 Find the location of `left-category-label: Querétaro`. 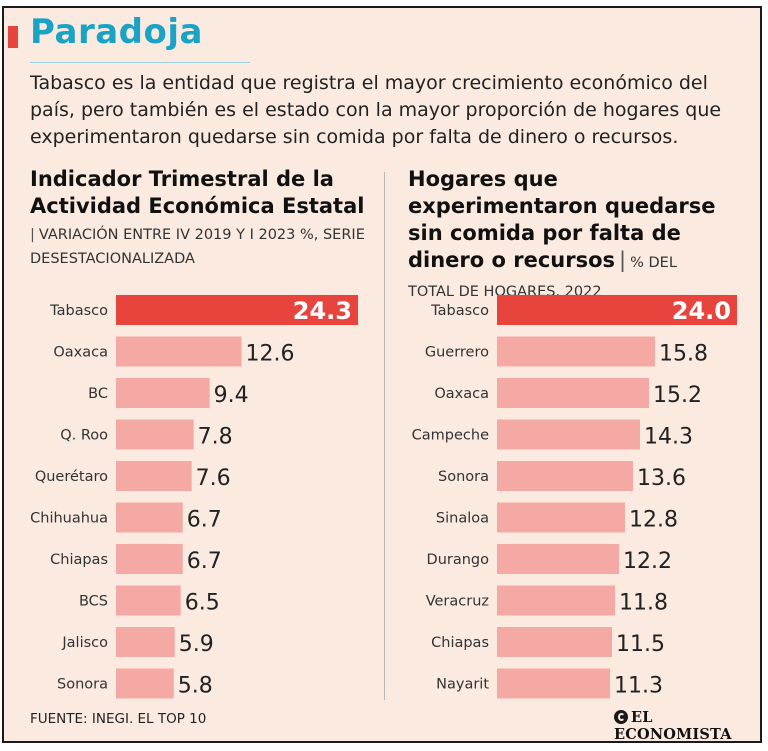

left-category-label: Querétaro is located at coordinates (71, 477).